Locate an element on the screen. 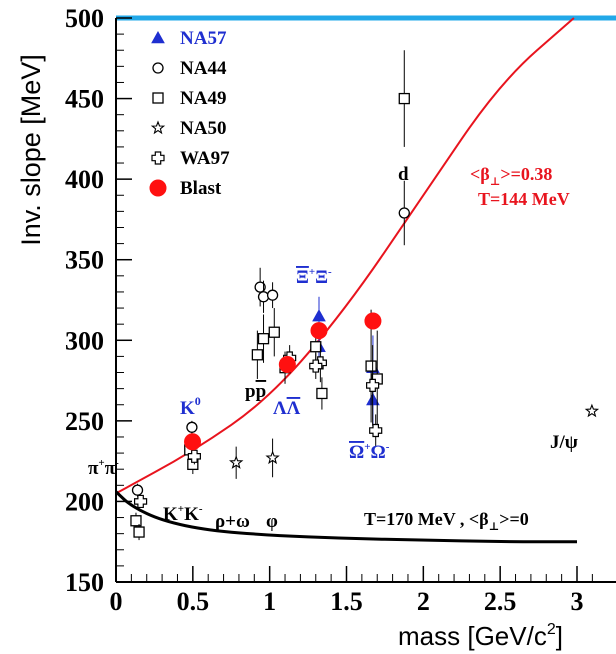 The image size is (616, 654). label-kaon-charged: K+K- is located at coordinates (183, 514).